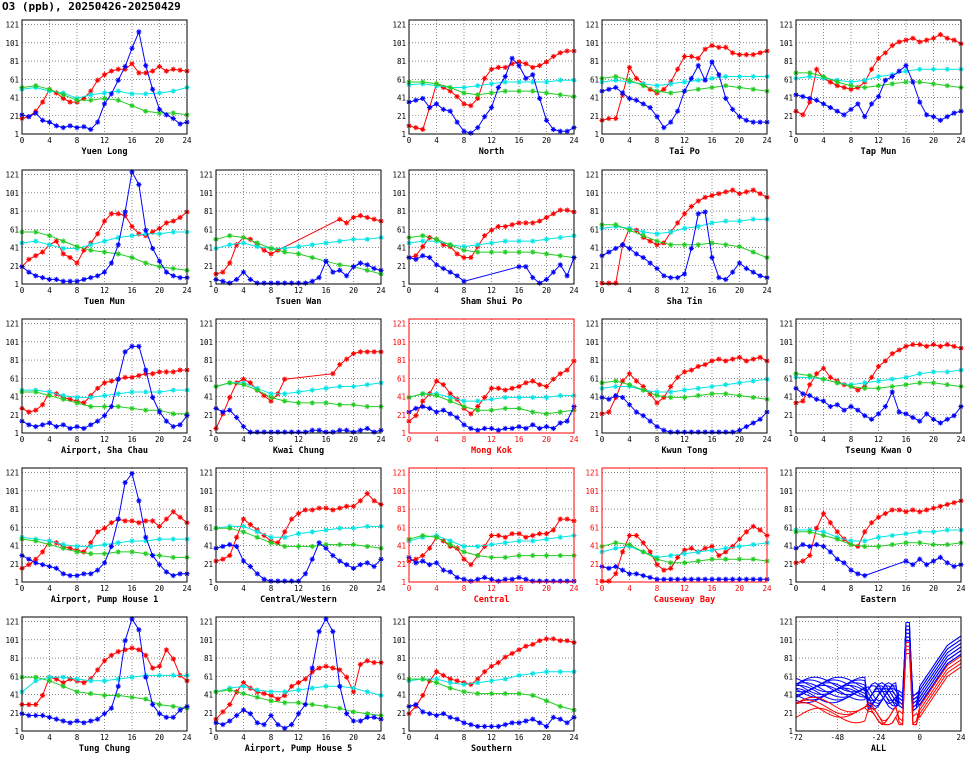 This screenshot has height=759, width=965. I want to click on x-tick-label: 16, so click(132, 140).